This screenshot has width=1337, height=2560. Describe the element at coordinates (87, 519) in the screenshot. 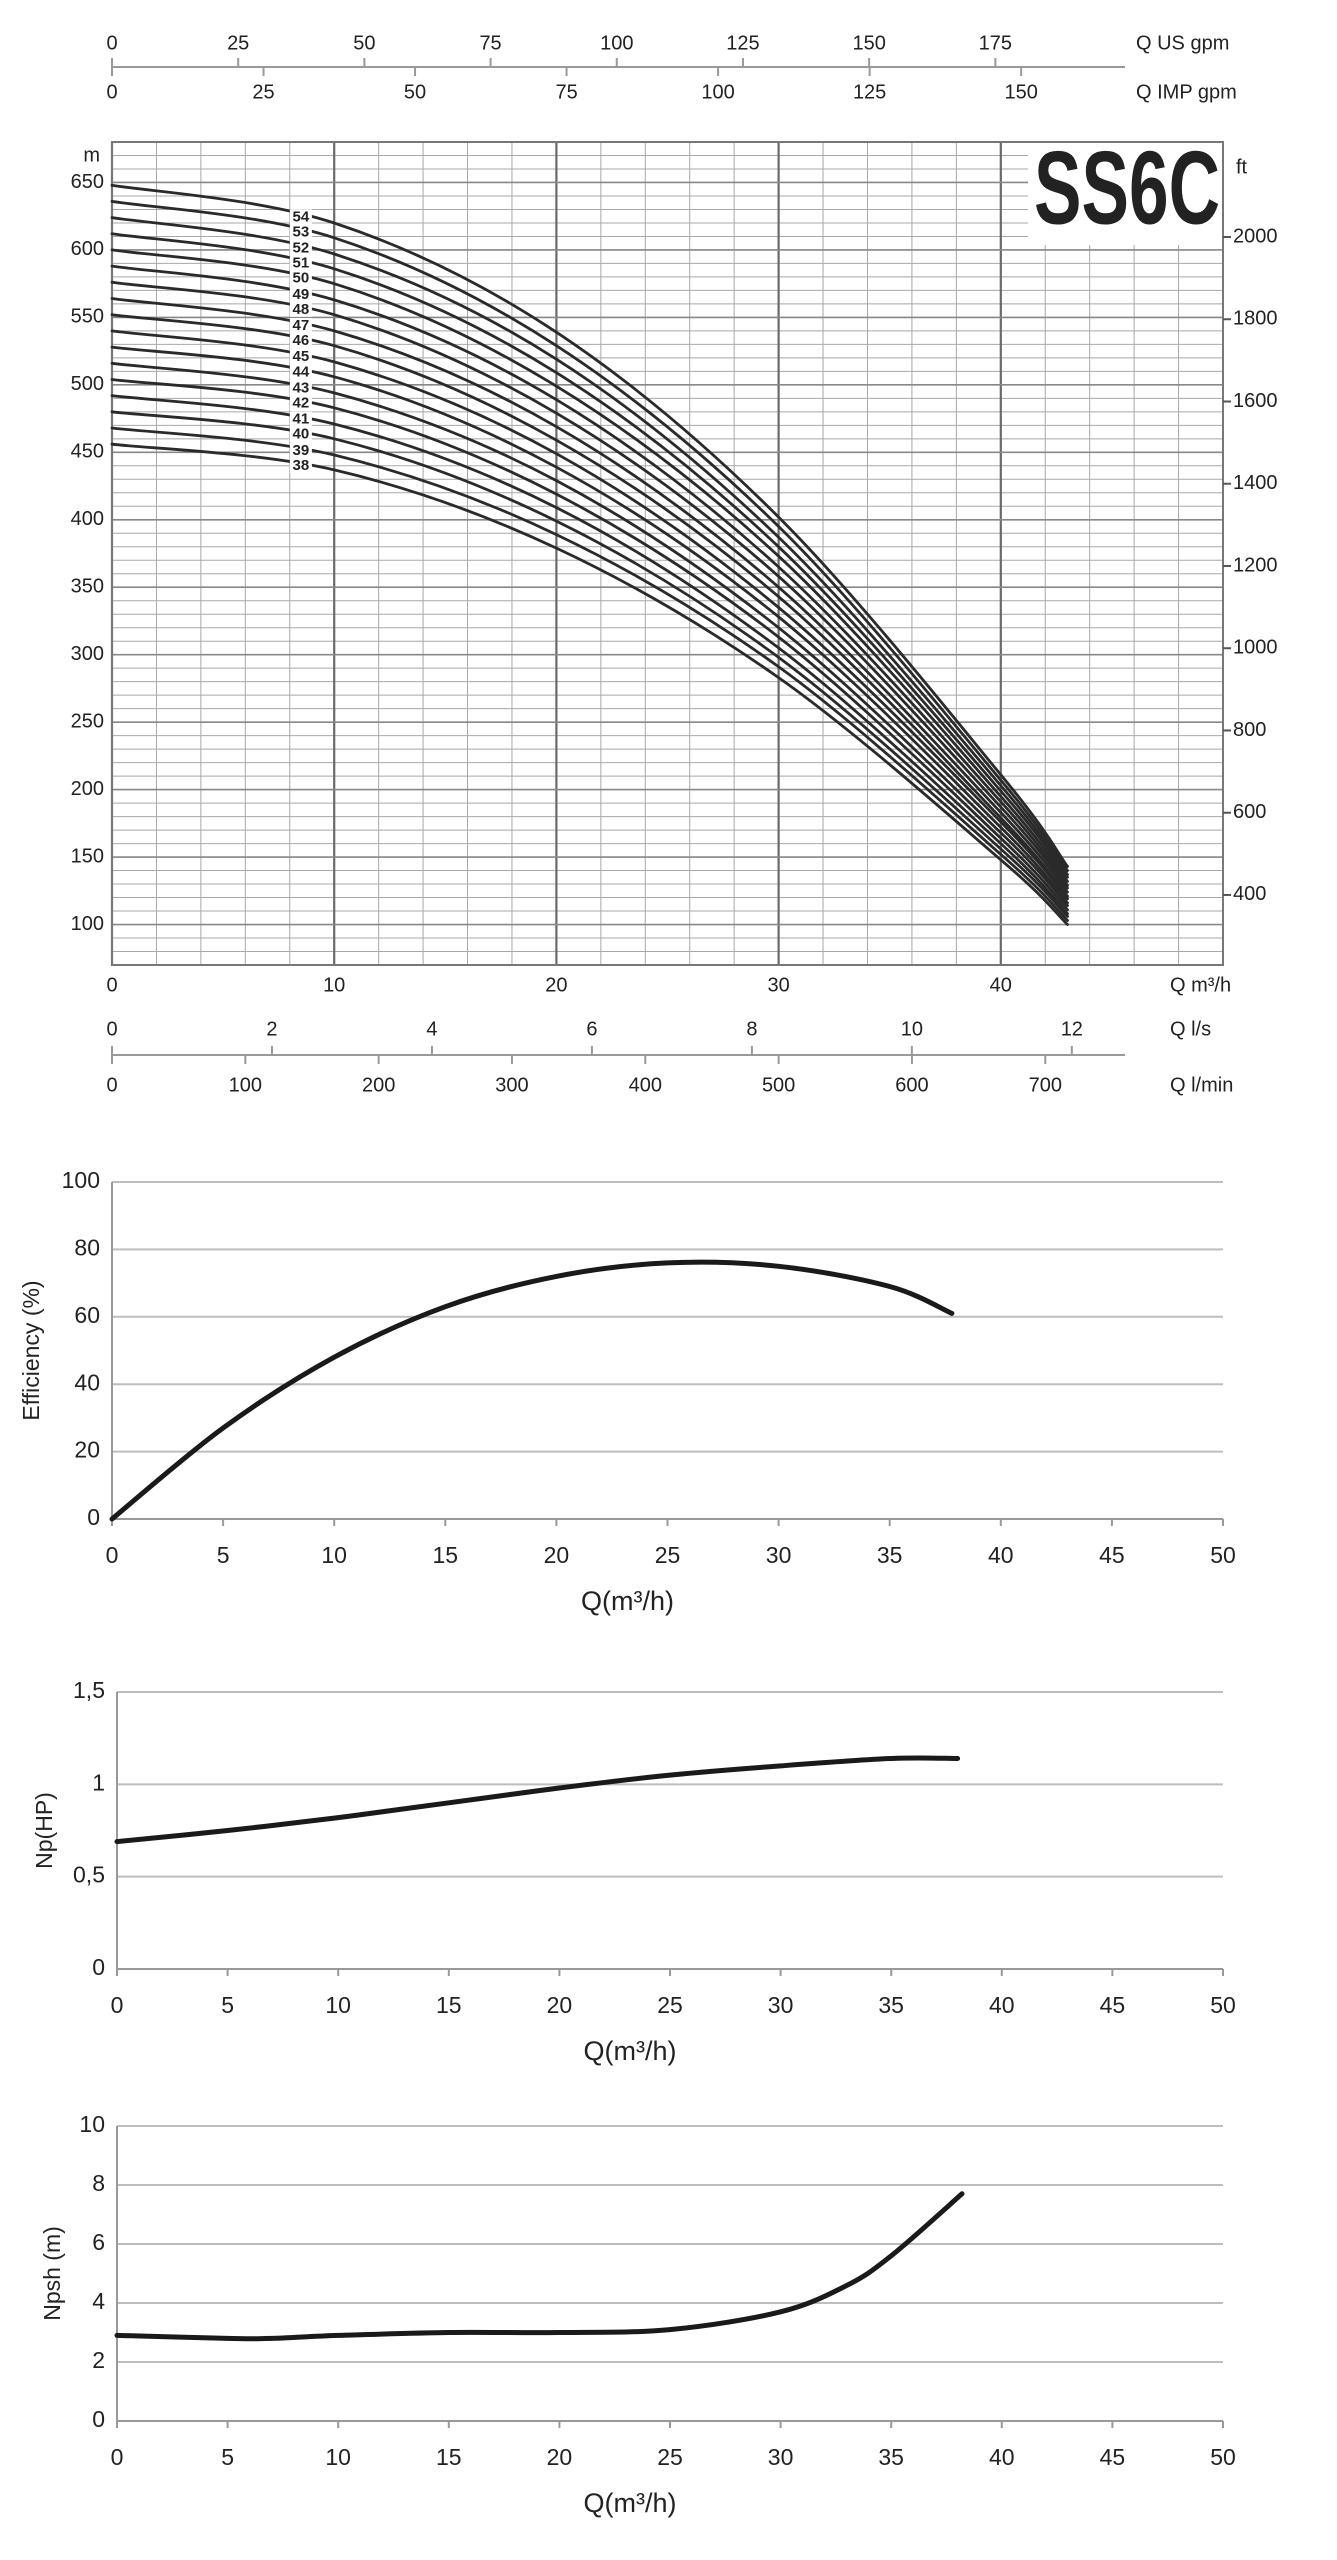

I see `y-tick-label: 400` at that location.